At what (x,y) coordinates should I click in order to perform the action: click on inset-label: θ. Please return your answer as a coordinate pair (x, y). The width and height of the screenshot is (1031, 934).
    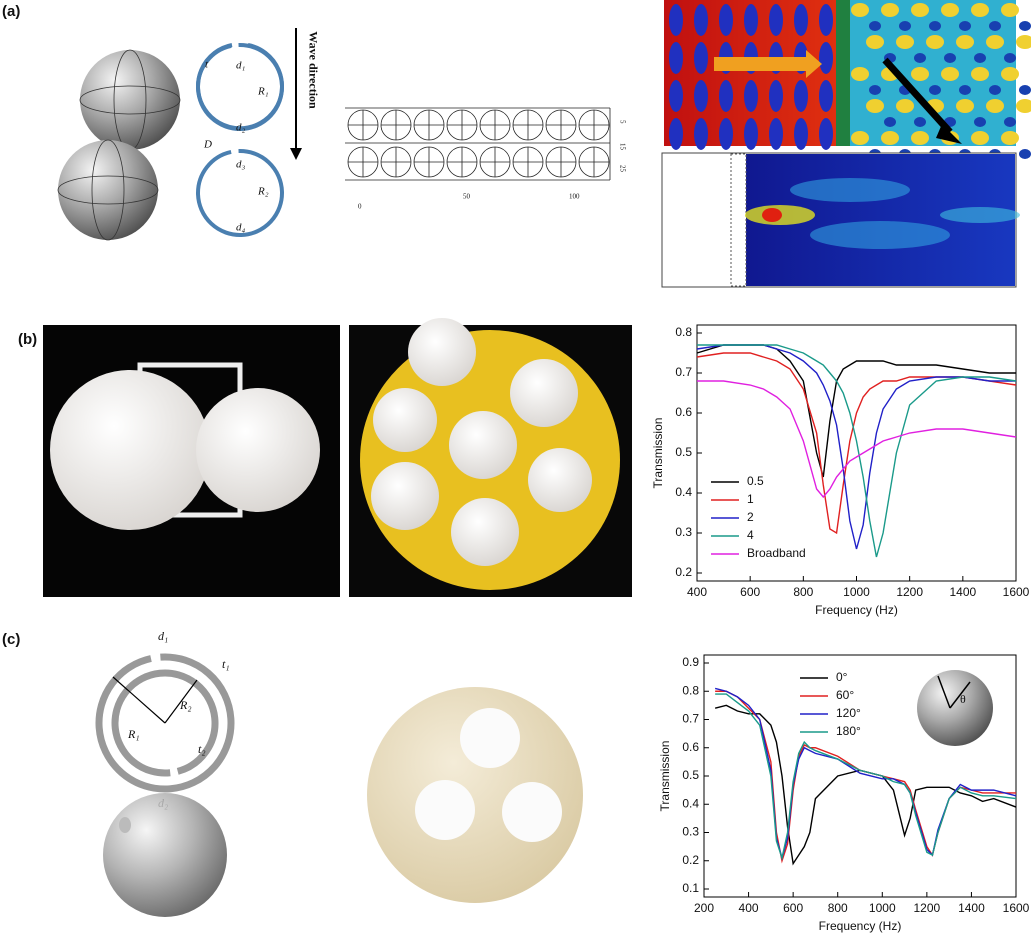
    Looking at the image, I should click on (963, 699).